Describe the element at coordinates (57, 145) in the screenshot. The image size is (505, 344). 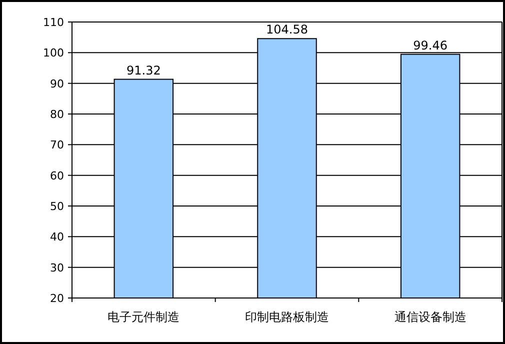
I see `y-tick-label: 70` at that location.